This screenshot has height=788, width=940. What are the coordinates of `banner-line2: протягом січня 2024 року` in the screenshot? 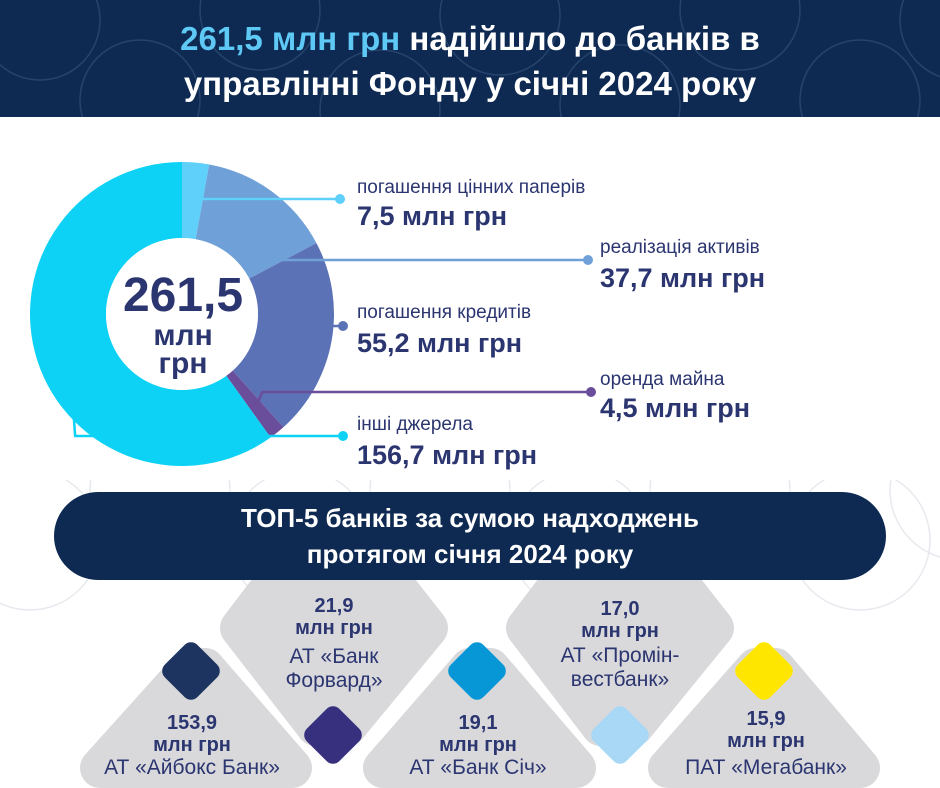 It's located at (470, 554).